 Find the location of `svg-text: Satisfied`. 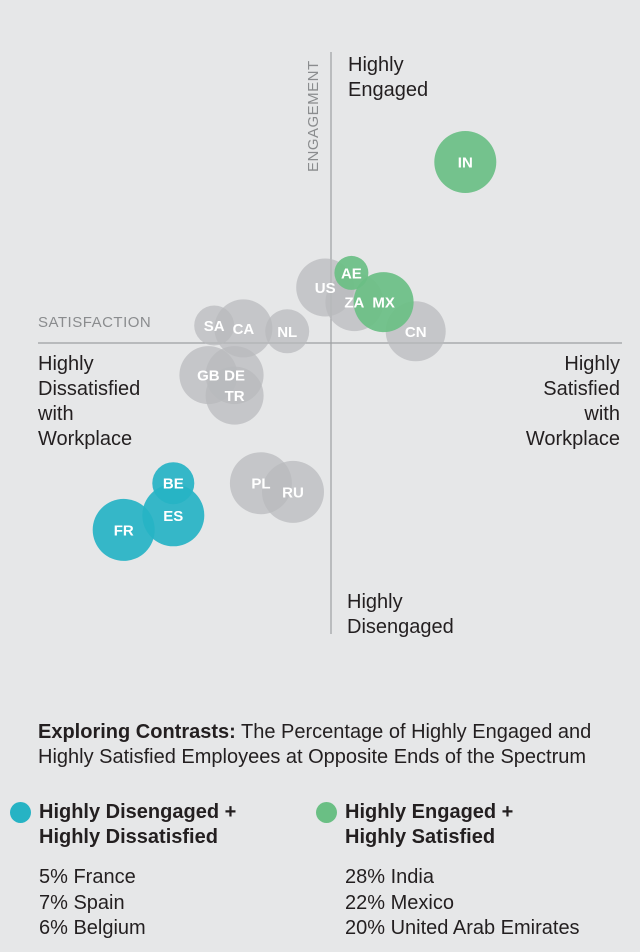

svg-text: Satisfied is located at coordinates (581, 389).